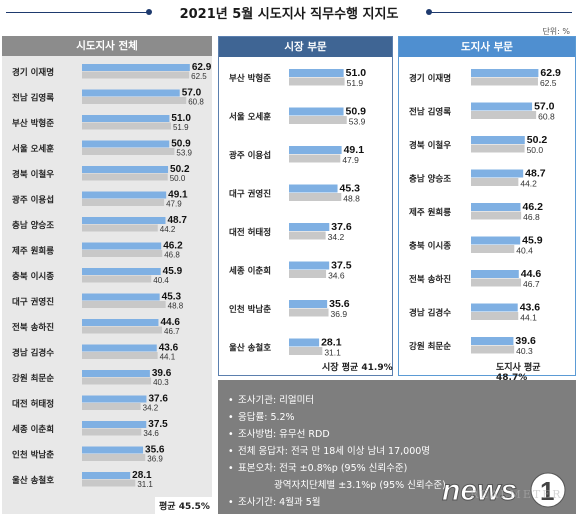 The image size is (578, 517). Describe the element at coordinates (305, 47) in the screenshot. I see `panel-mayor-header: 시장 부문` at that location.